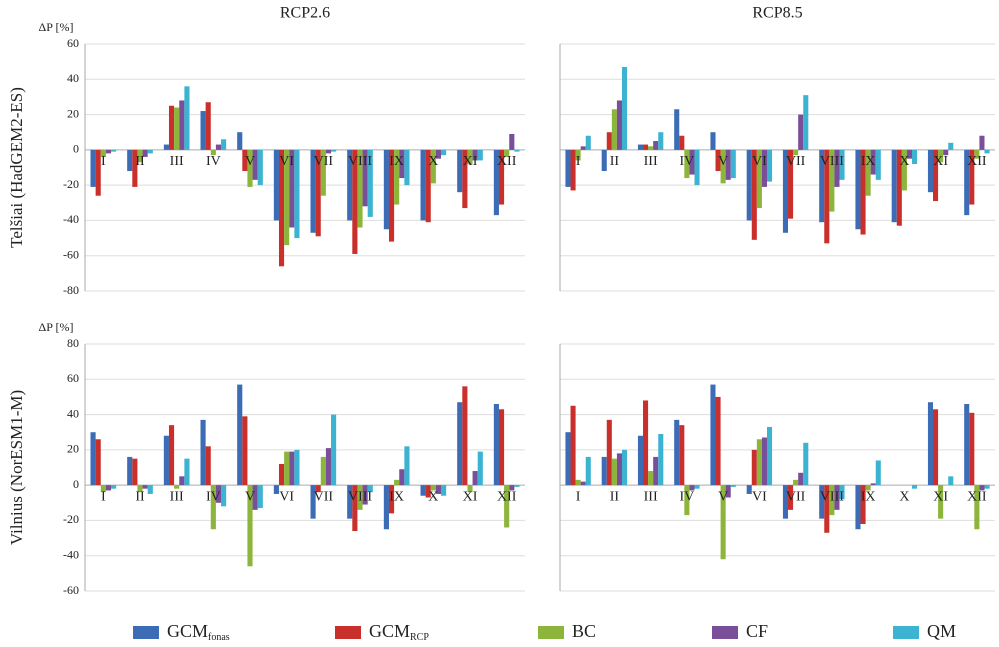 This screenshot has height=647, width=999. I want to click on y-tick-label: -60, so click(71, 254).